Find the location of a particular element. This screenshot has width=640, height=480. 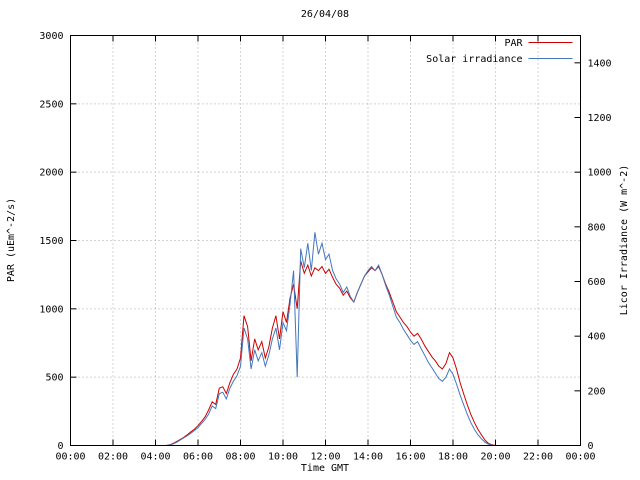

x-axis-label: Time GMT is located at coordinates (325, 468).